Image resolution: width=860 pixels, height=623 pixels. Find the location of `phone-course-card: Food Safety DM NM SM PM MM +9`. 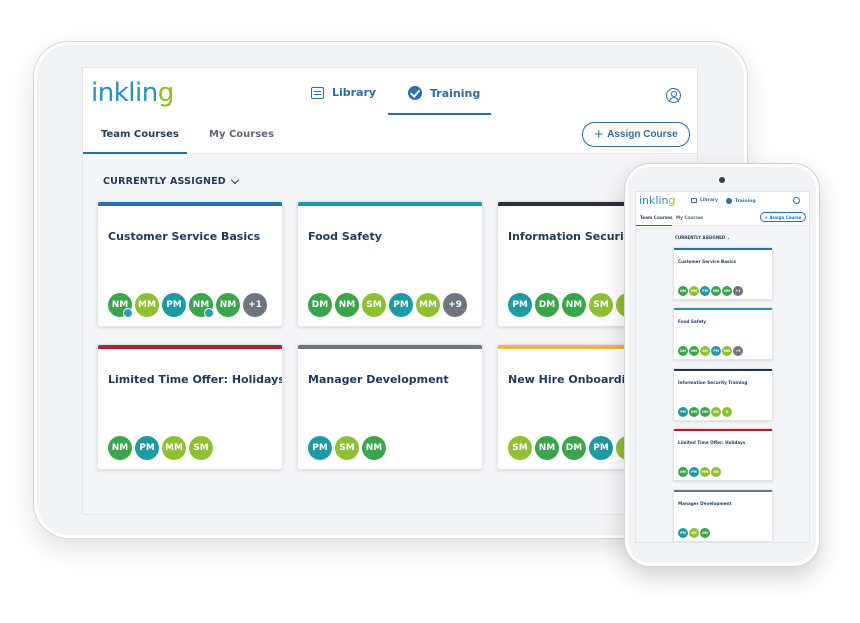

phone-course-card: Food Safety DM NM SM PM MM +9 is located at coordinates (723, 333).